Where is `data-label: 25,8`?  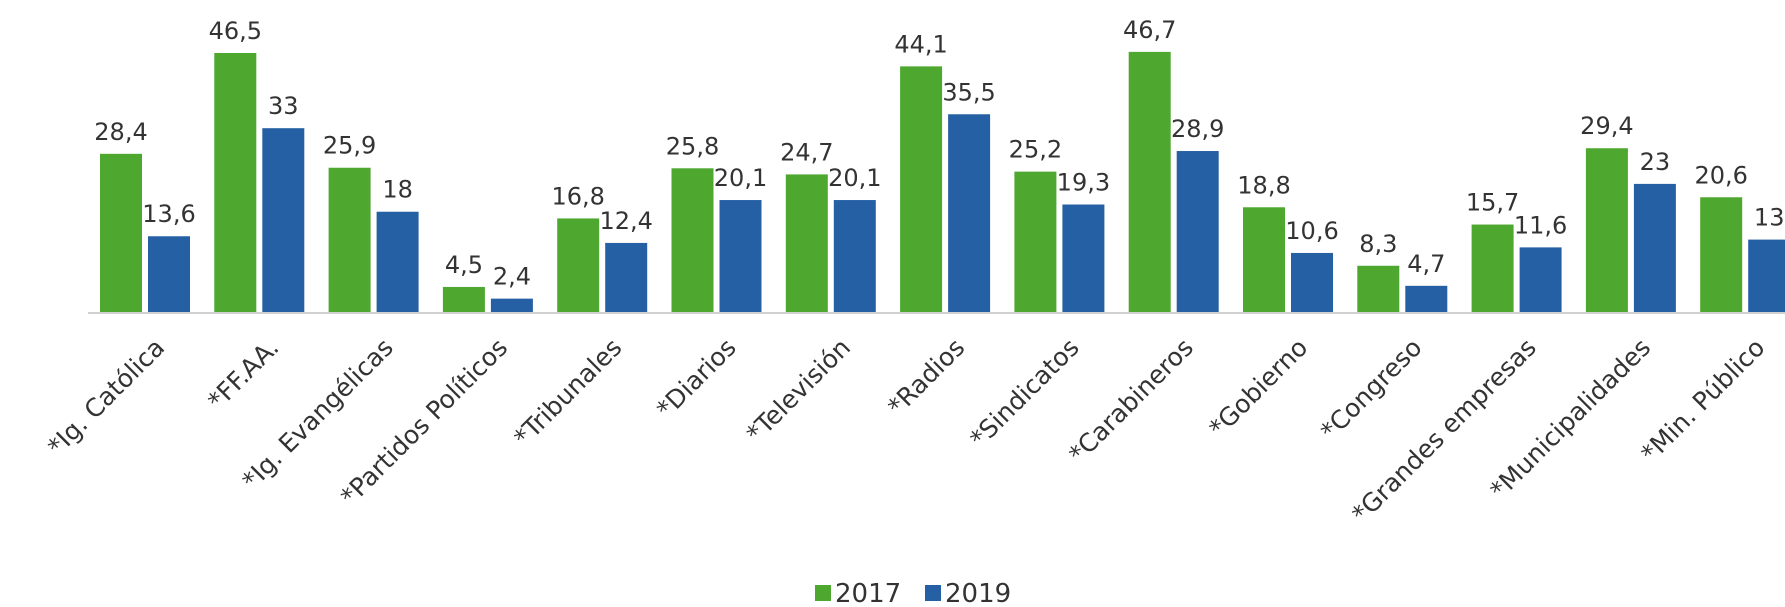 data-label: 25,8 is located at coordinates (692, 146).